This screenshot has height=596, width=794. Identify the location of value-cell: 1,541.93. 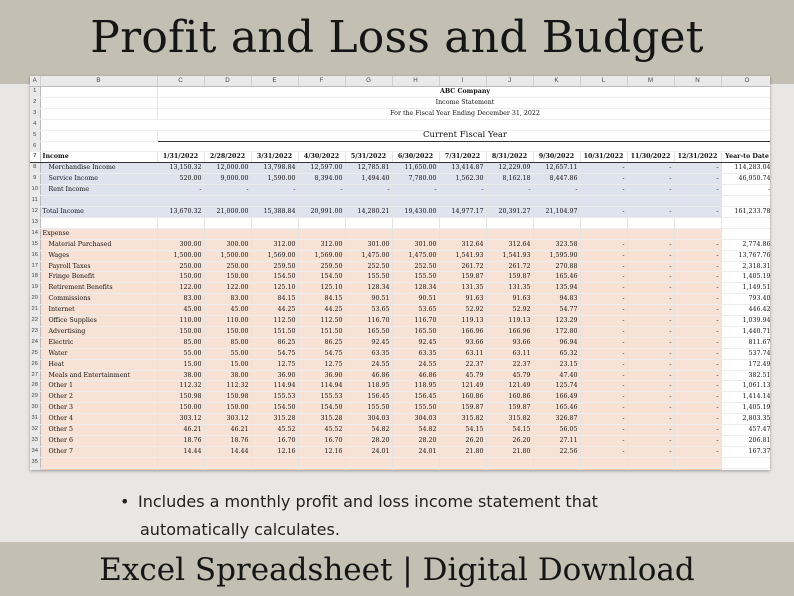
(463, 256).